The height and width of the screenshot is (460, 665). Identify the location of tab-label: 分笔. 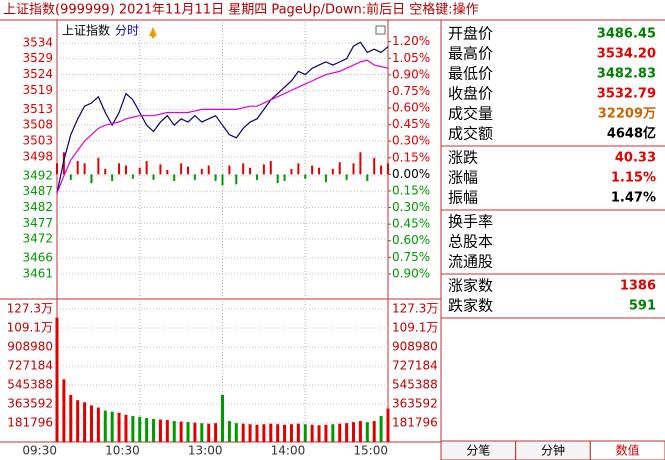
(478, 450).